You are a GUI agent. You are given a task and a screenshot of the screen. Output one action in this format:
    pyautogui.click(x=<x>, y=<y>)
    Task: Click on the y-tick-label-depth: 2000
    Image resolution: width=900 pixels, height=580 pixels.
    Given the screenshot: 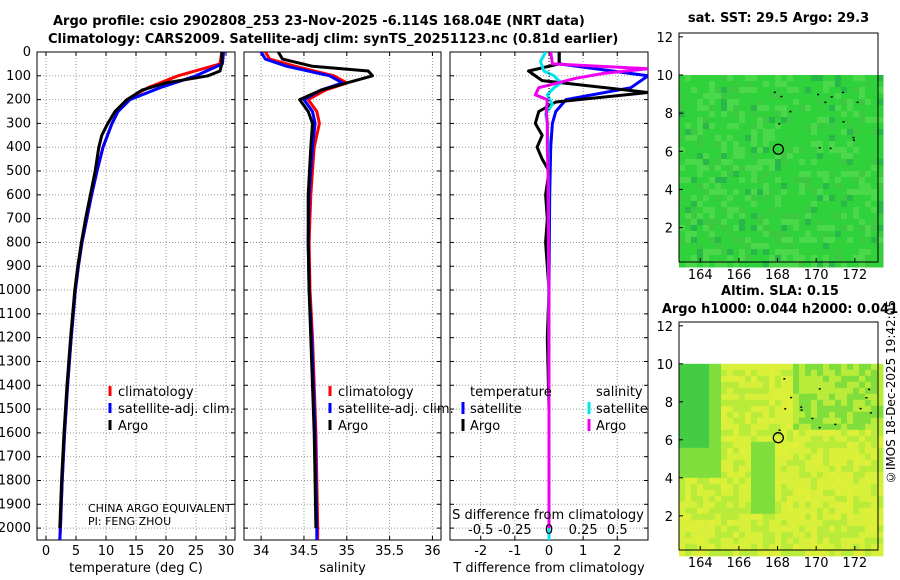 What is the action you would take?
    pyautogui.click(x=15, y=528)
    